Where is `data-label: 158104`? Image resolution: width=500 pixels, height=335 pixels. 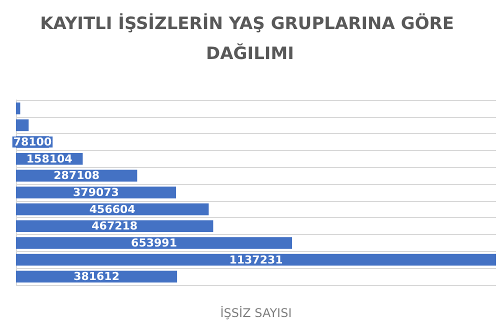 data-label: 158104 is located at coordinates (49, 159).